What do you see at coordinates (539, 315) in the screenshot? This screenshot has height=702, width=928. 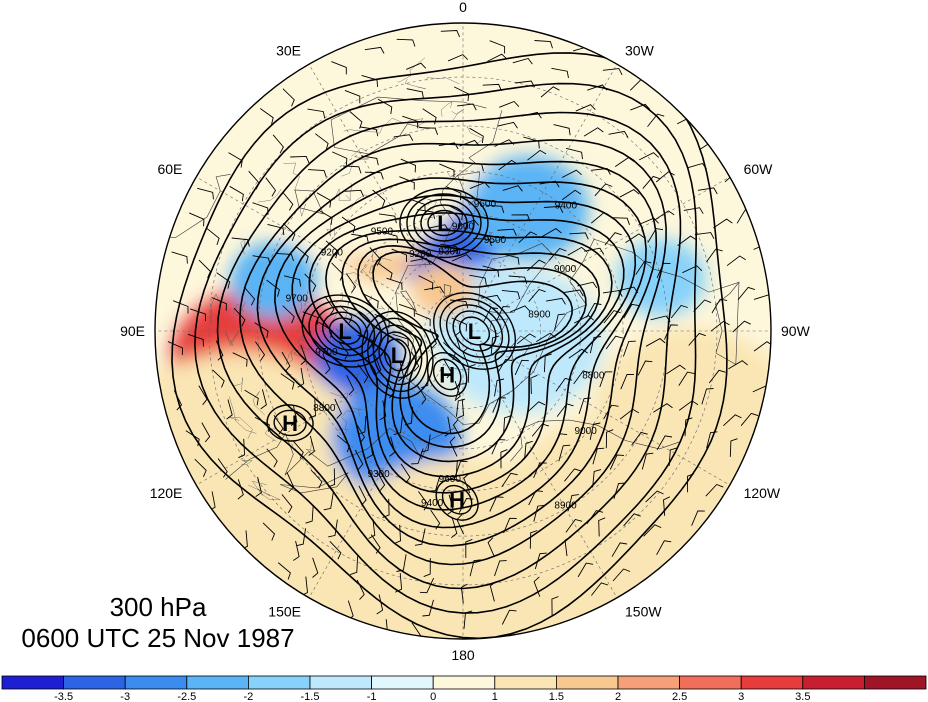 I see `contour-label: 8900` at bounding box center [539, 315].